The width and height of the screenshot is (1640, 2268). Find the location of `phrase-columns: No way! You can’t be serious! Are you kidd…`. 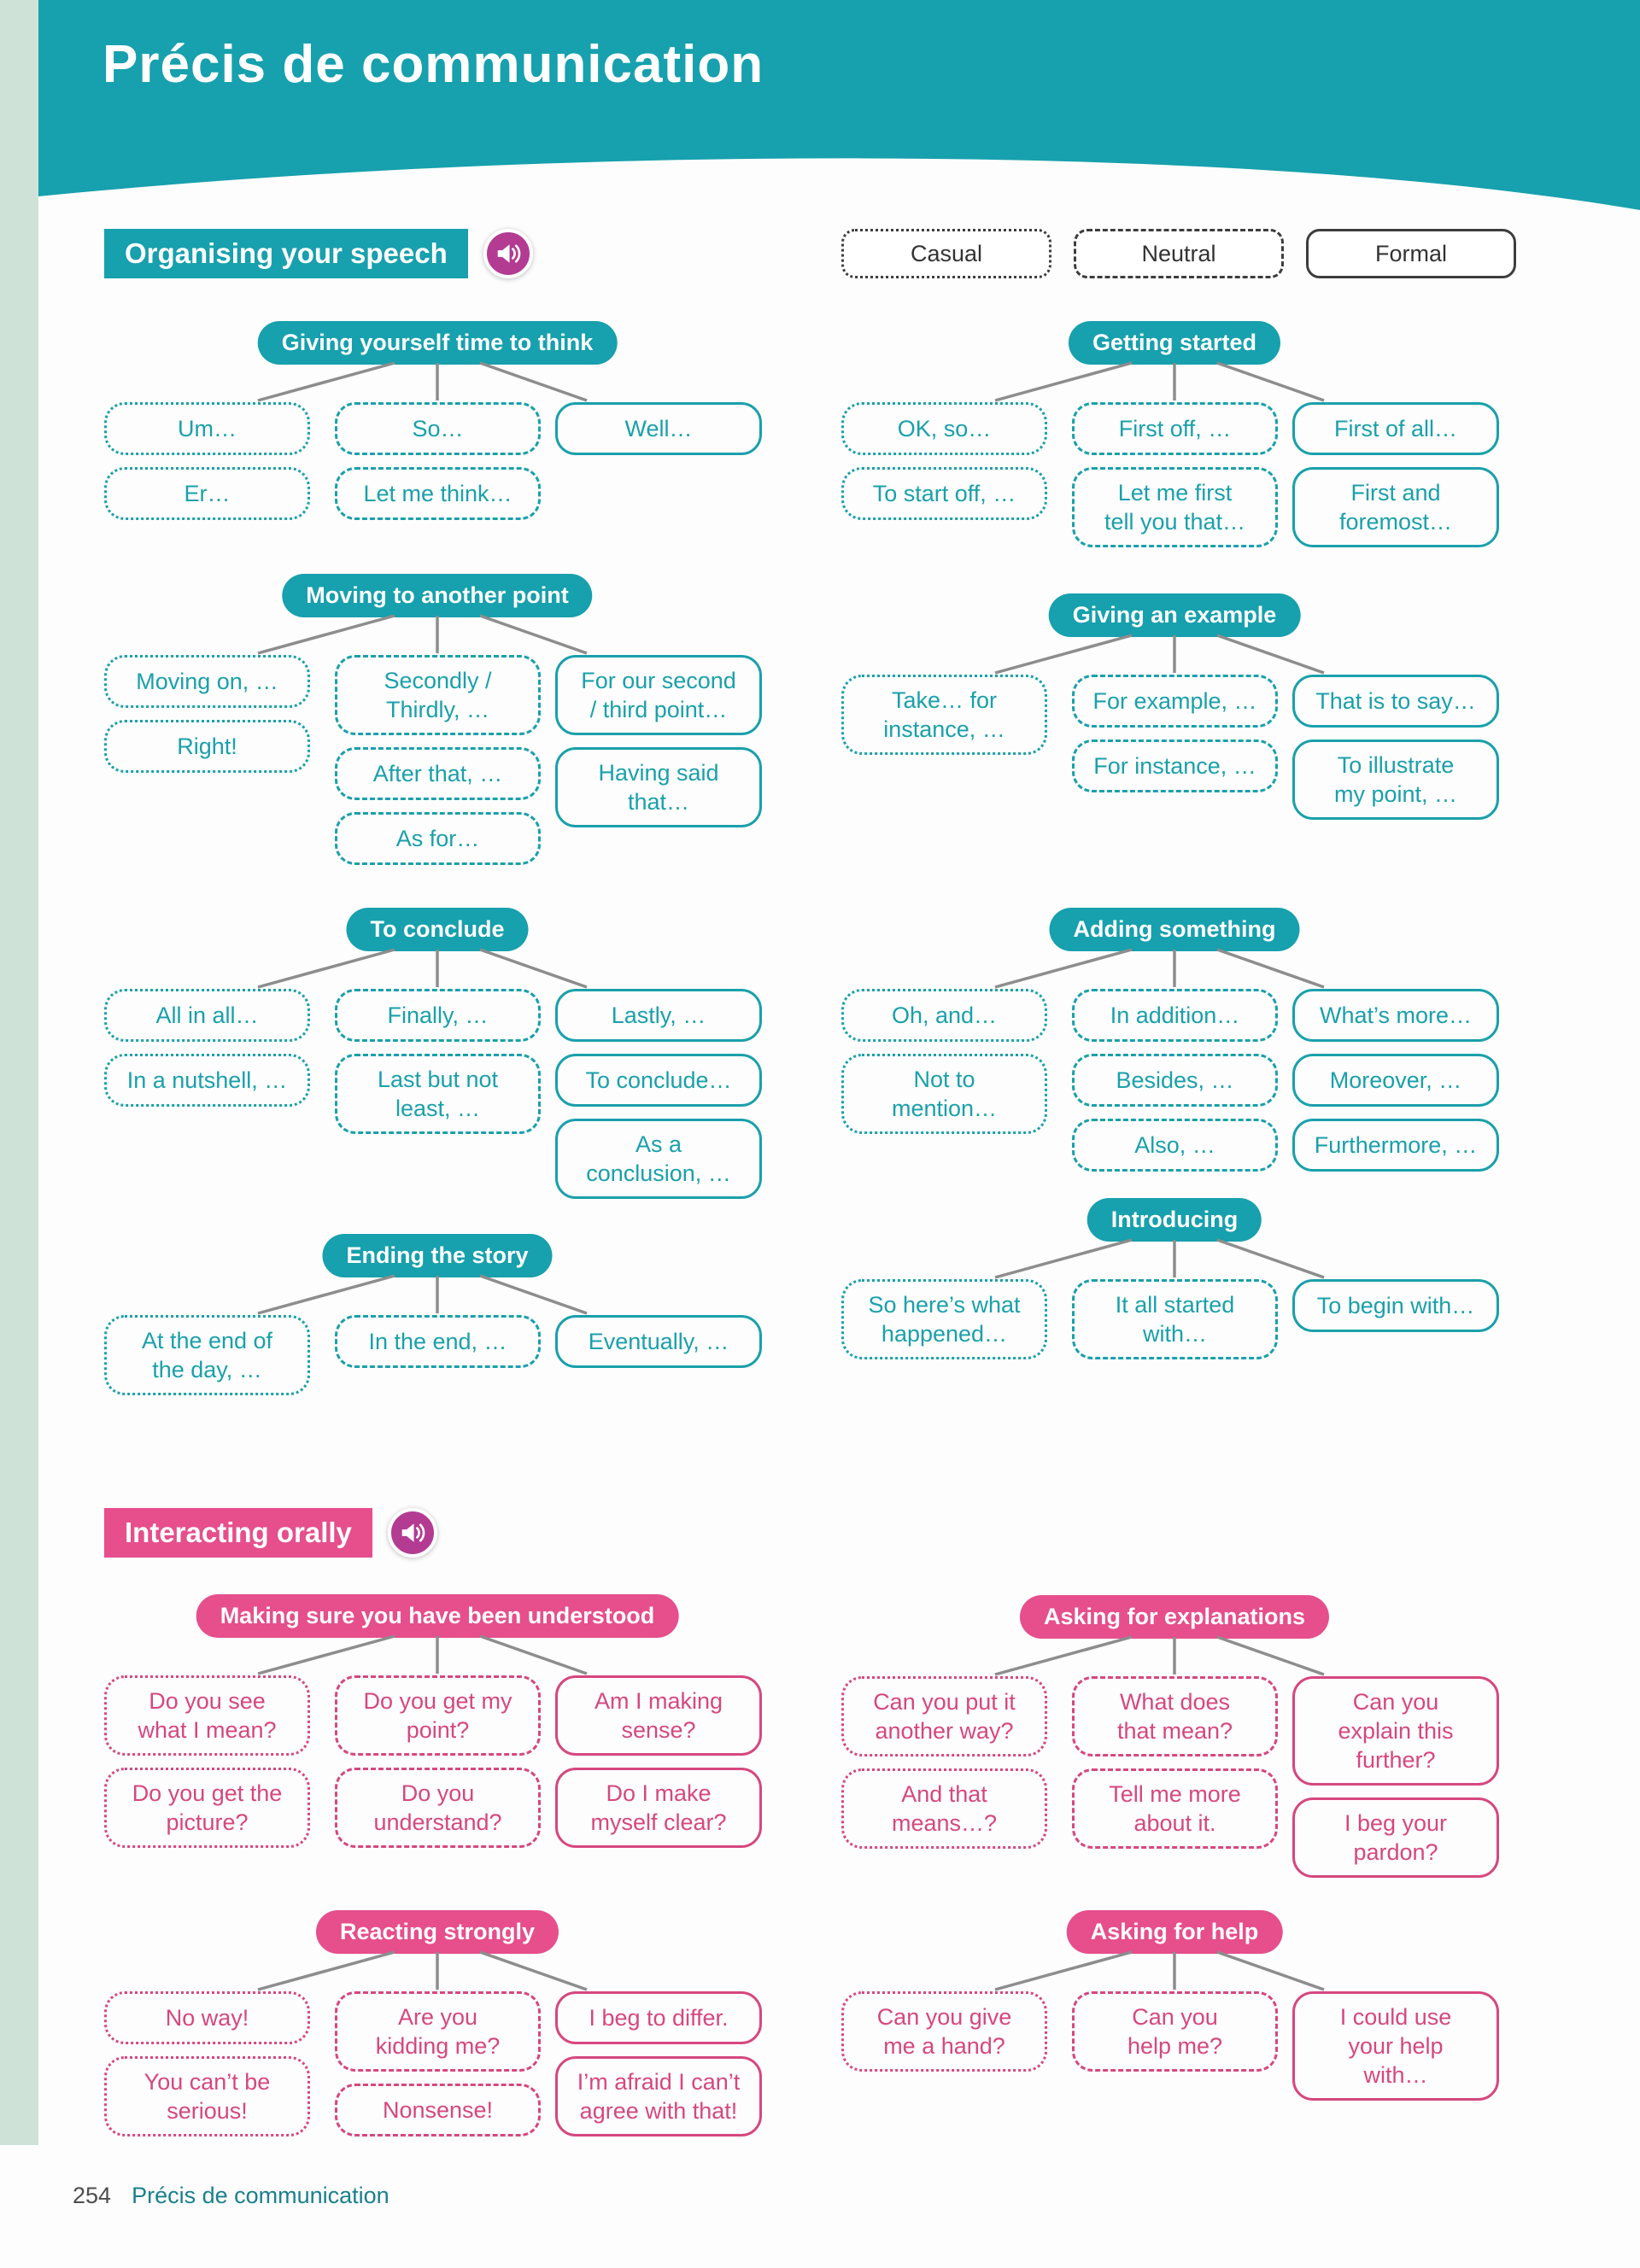

phrase-columns: No way! You can’t be serious! Are you kidd… is located at coordinates (433, 2063).